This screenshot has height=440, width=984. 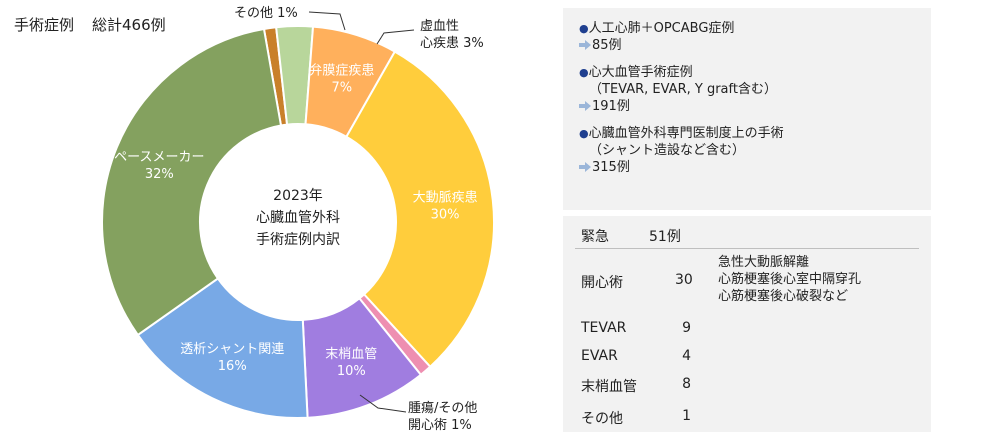 What do you see at coordinates (341, 80) in the screenshot?
I see `slice-label-3: 弁膜症疾患 7%` at bounding box center [341, 80].